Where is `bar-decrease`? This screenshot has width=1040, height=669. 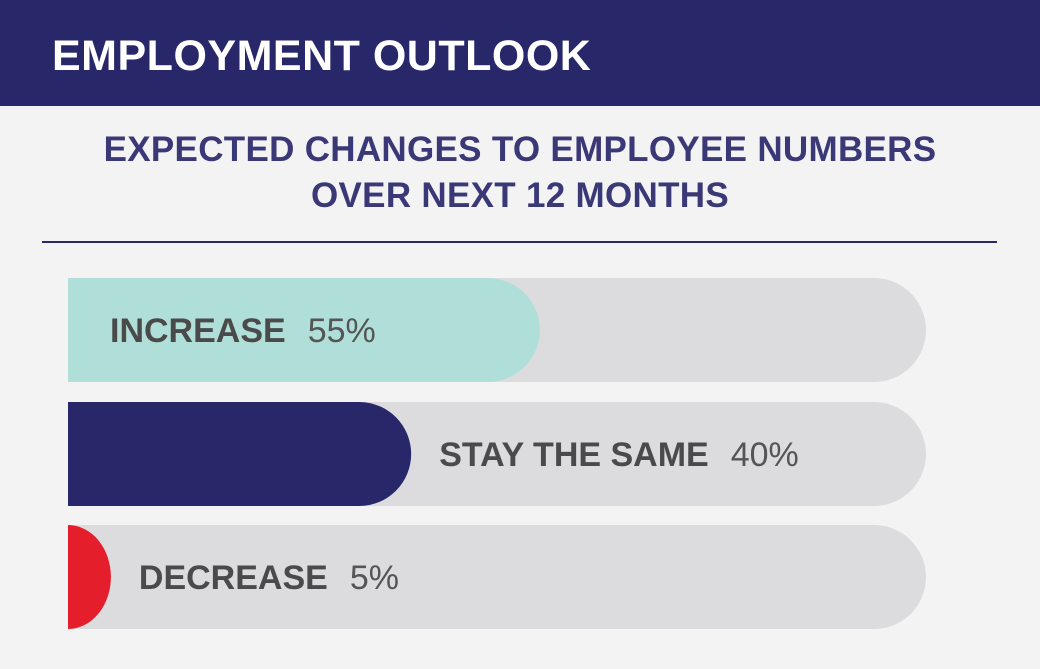
bar-decrease is located at coordinates (89, 577).